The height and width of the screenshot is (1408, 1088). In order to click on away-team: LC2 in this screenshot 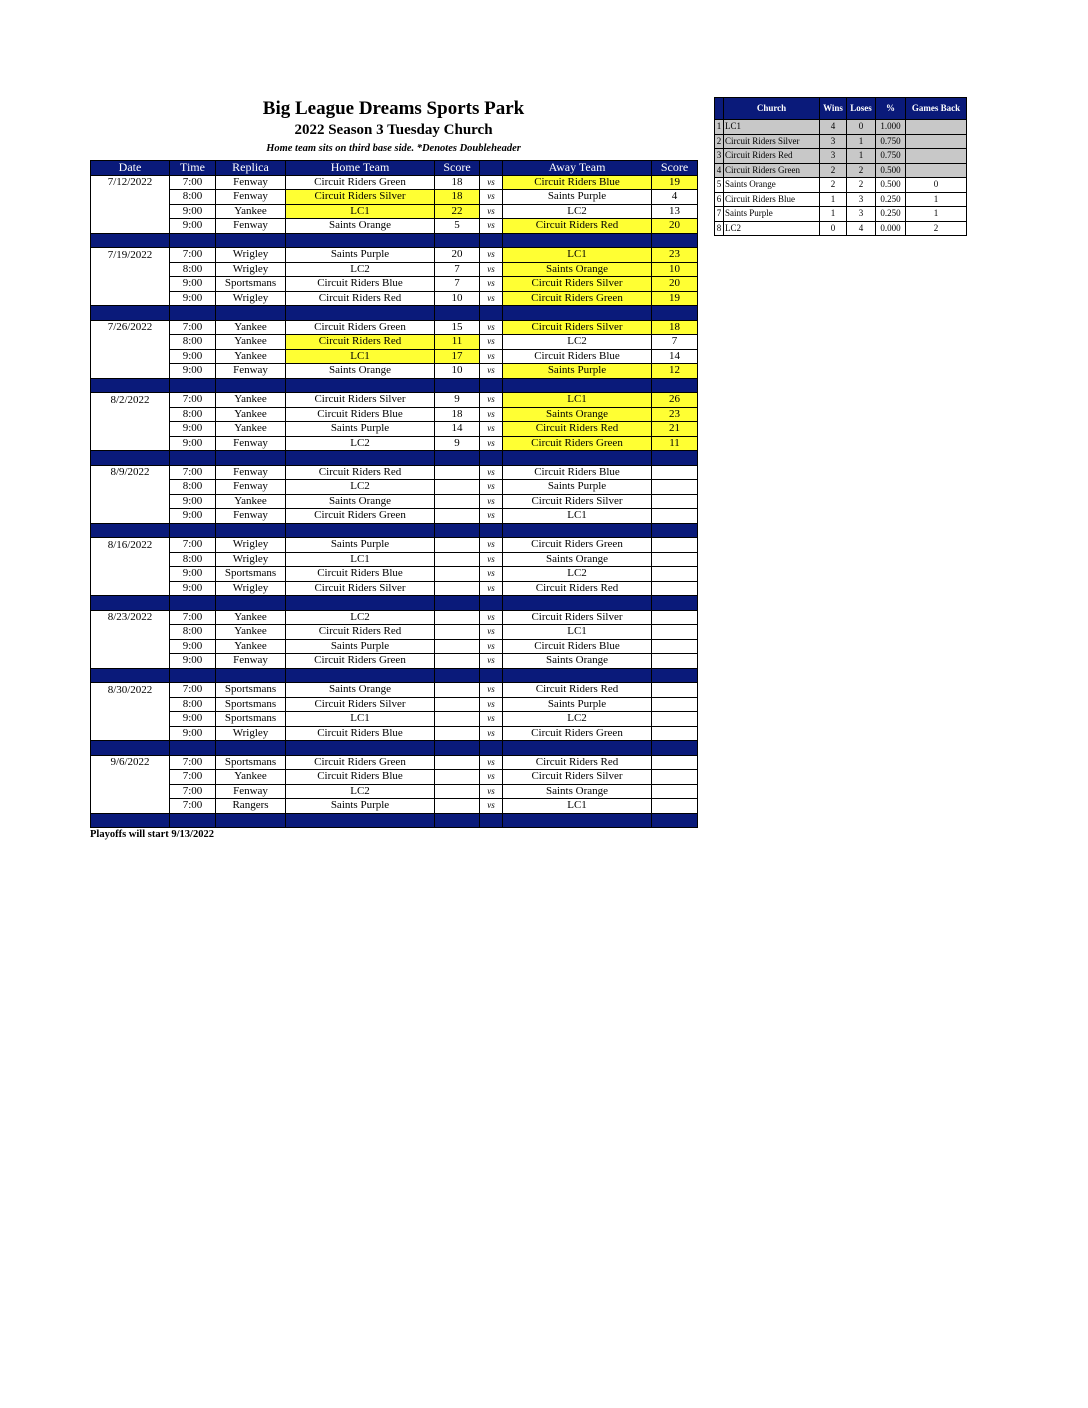, I will do `click(577, 574)`.